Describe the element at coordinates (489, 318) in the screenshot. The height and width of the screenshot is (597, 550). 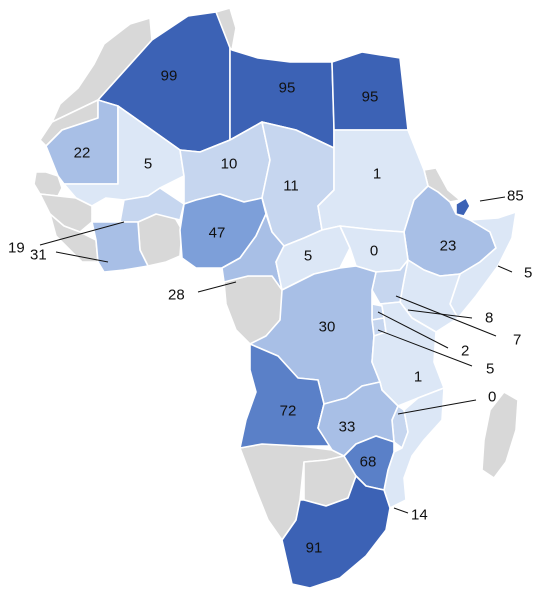
I see `label-kenya: 8` at that location.